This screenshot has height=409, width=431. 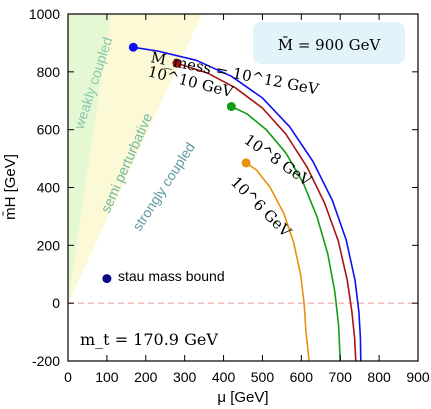 I want to click on x-tick-label: 600, so click(x=302, y=377).